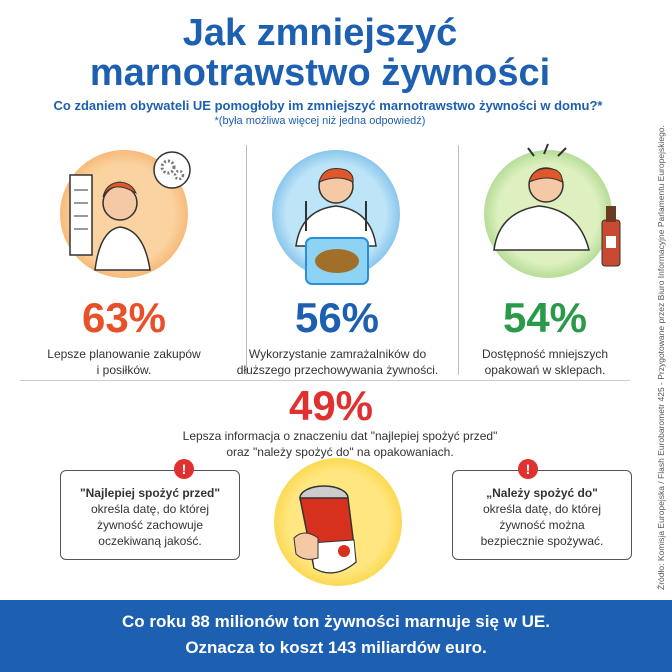 Image resolution: width=672 pixels, height=672 pixels. Describe the element at coordinates (150, 525) in the screenshot. I see `box-line: żywność zachowuje` at that location.